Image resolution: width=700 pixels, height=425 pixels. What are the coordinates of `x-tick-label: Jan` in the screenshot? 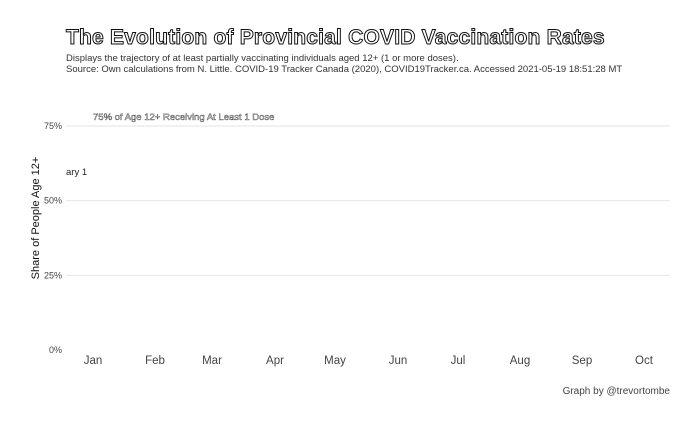 It's located at (93, 361).